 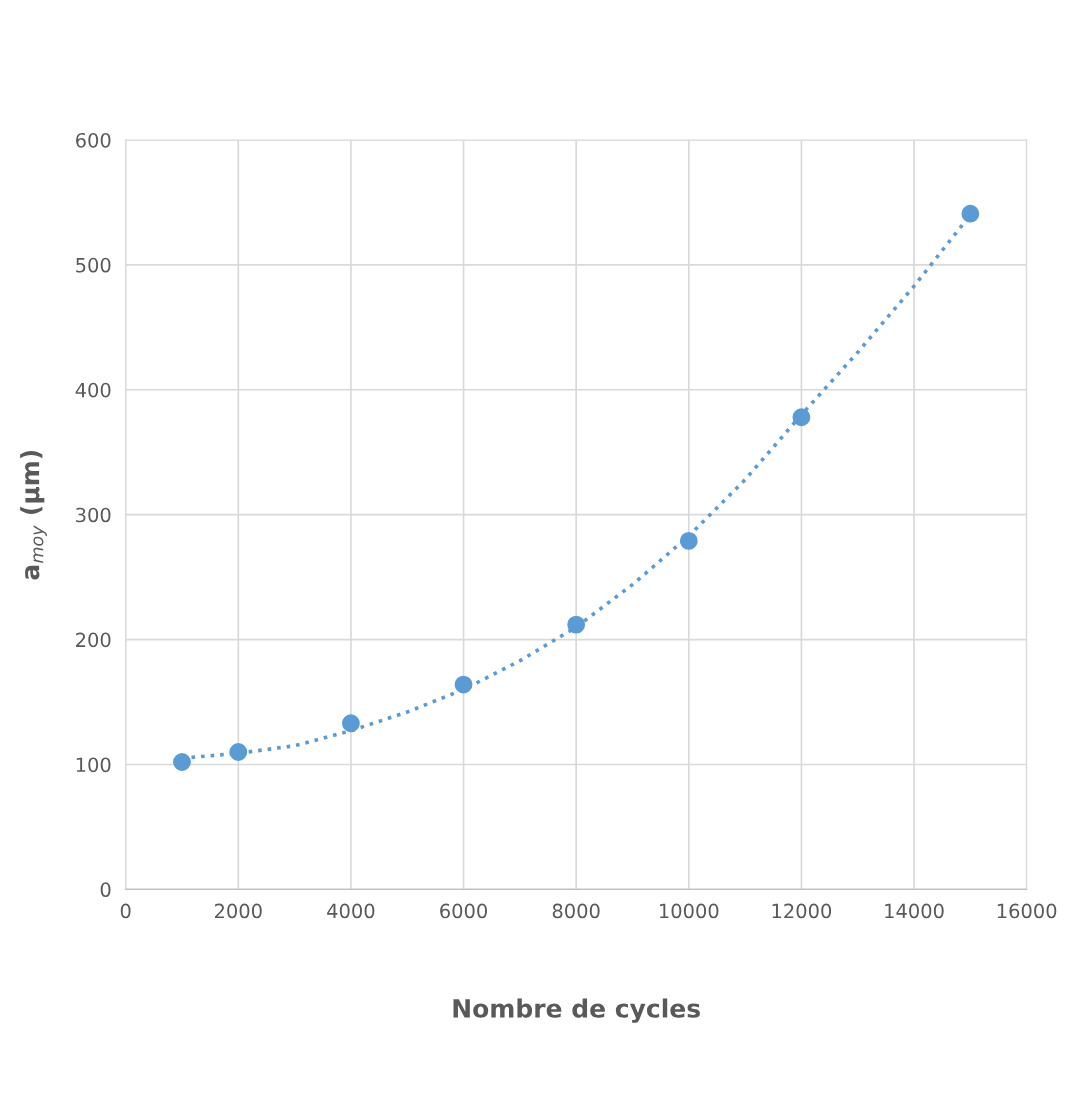 I want to click on x-tick-label: 8000, so click(x=576, y=911).